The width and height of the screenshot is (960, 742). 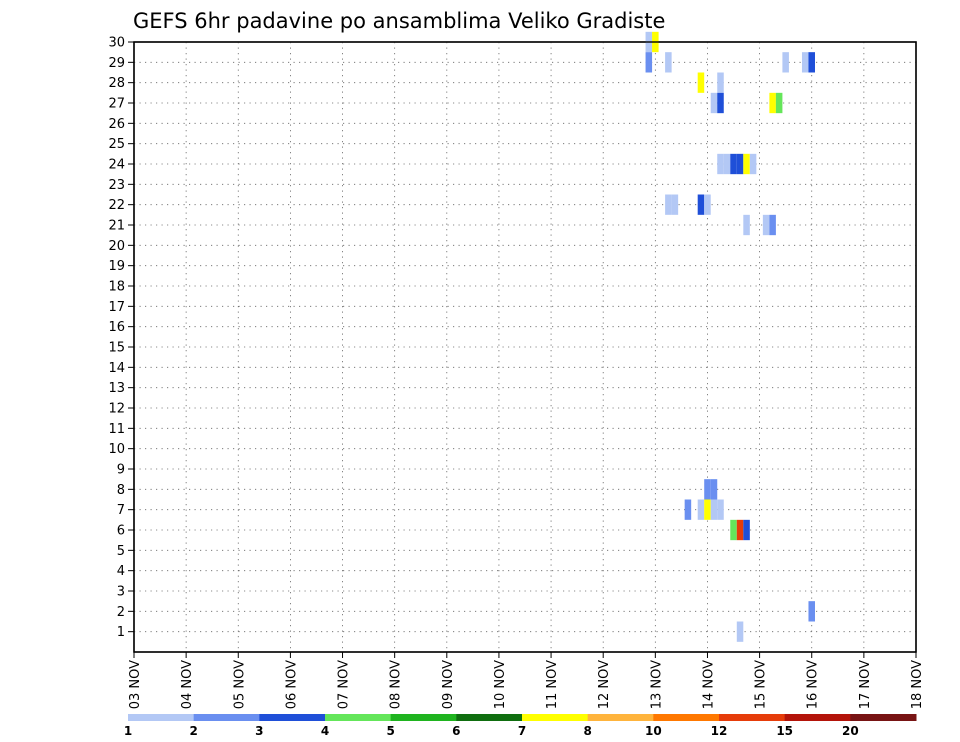 I want to click on y-tick-label: 18, so click(x=116, y=287).